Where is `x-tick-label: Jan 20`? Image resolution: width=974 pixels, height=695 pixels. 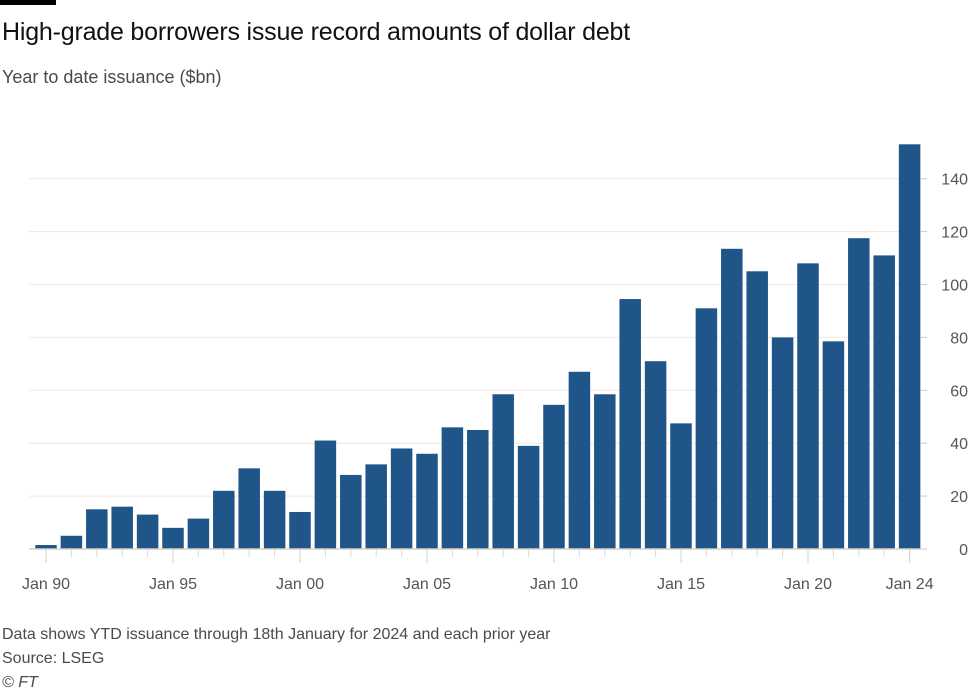 x-tick-label: Jan 20 is located at coordinates (808, 584).